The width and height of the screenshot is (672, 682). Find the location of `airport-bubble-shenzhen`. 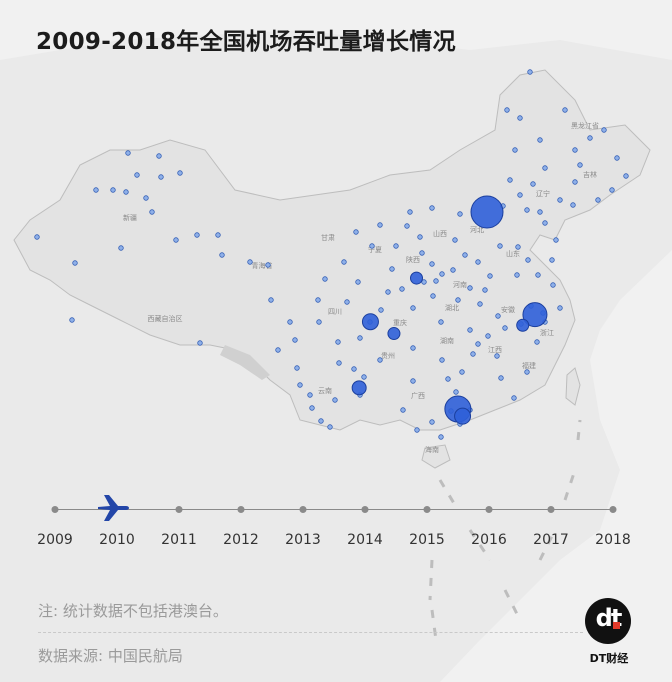

airport-bubble-shenzhen is located at coordinates (463, 416).